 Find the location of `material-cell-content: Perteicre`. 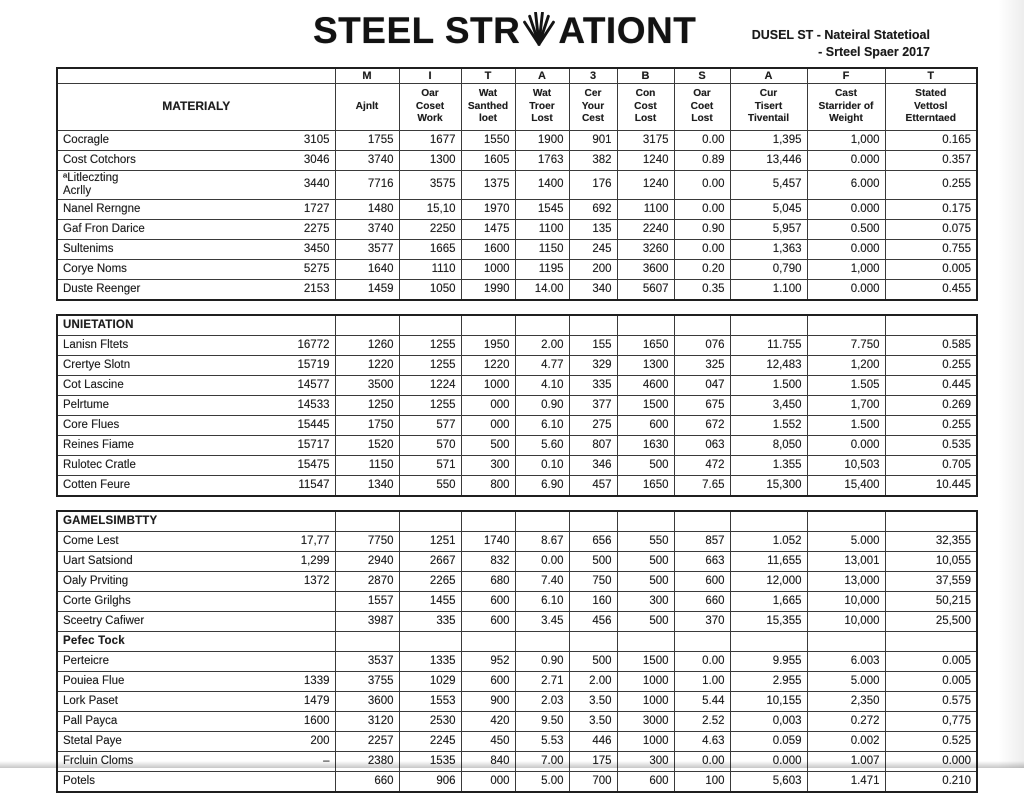

material-cell-content: Perteicre is located at coordinates (196, 661).